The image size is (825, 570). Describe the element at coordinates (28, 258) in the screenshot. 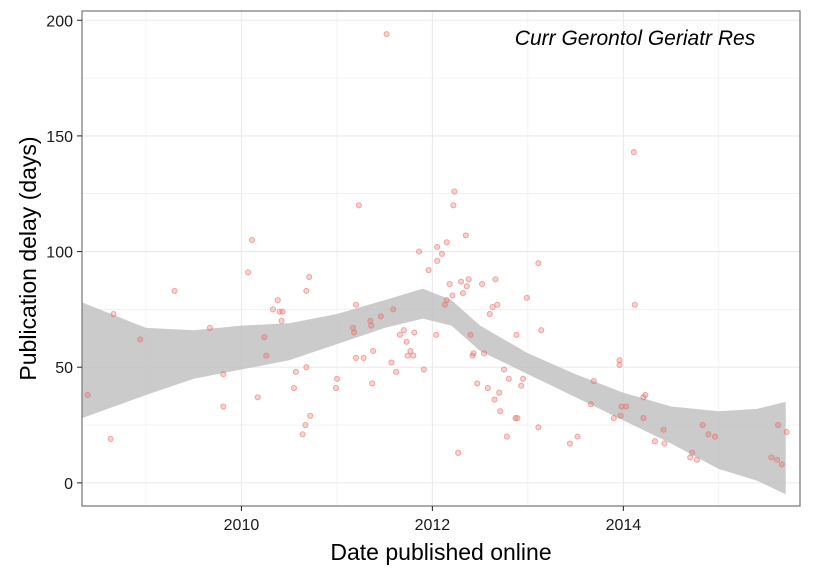

I see `y-axis-title: Publication delay (days)` at that location.